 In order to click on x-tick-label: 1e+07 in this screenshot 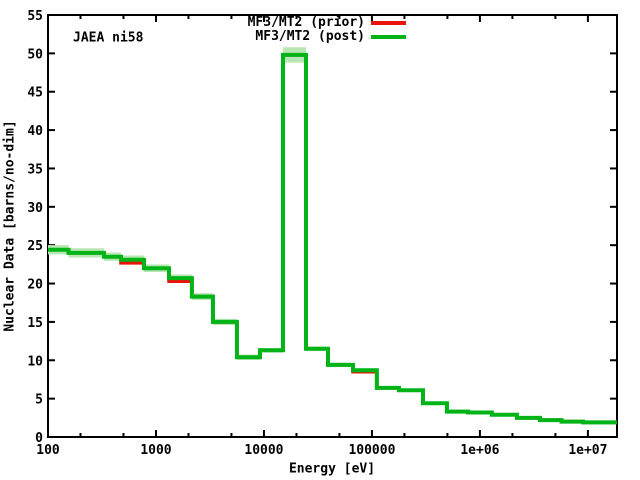, I will do `click(587, 450)`.